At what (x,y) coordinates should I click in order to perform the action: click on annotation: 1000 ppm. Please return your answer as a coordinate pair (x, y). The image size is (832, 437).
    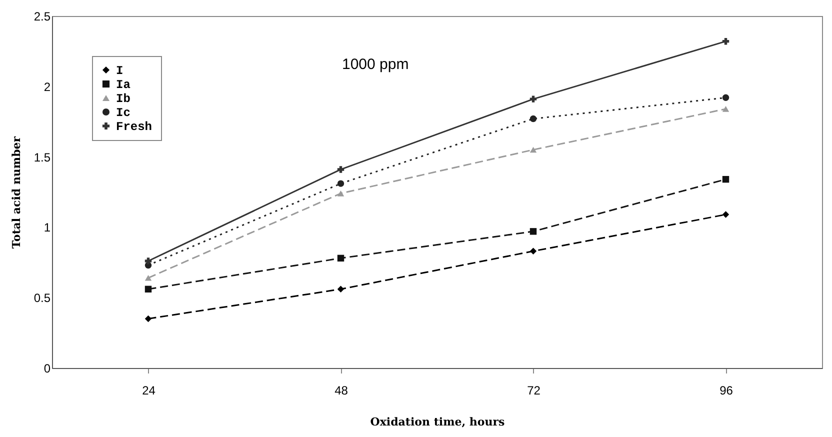
    Looking at the image, I should click on (375, 64).